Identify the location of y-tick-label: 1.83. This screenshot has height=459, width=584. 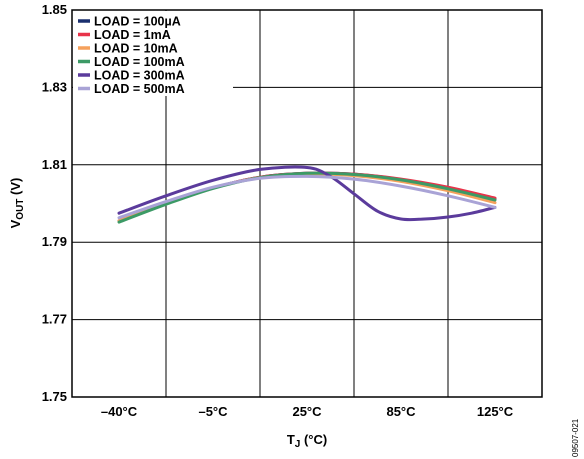
(54, 86).